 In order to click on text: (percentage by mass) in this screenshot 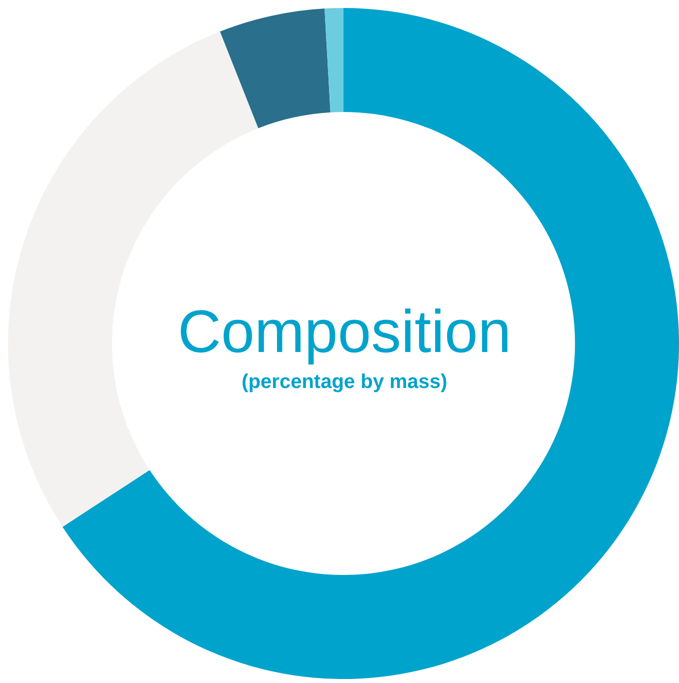, I will do `click(344, 382)`.